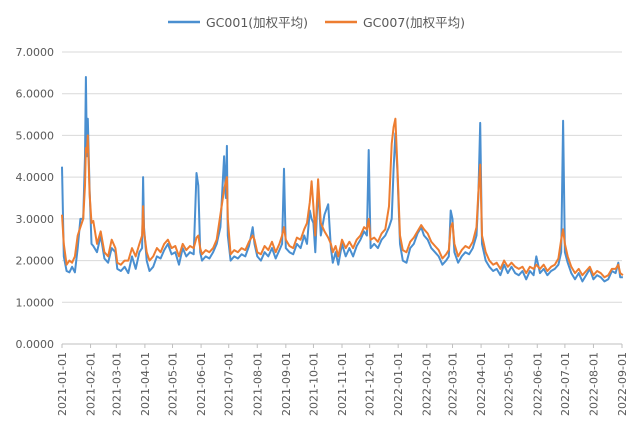 The height and width of the screenshot is (434, 640). Describe the element at coordinates (286, 384) in the screenshot. I see `x-tick-label: 2021-09-01` at that location.